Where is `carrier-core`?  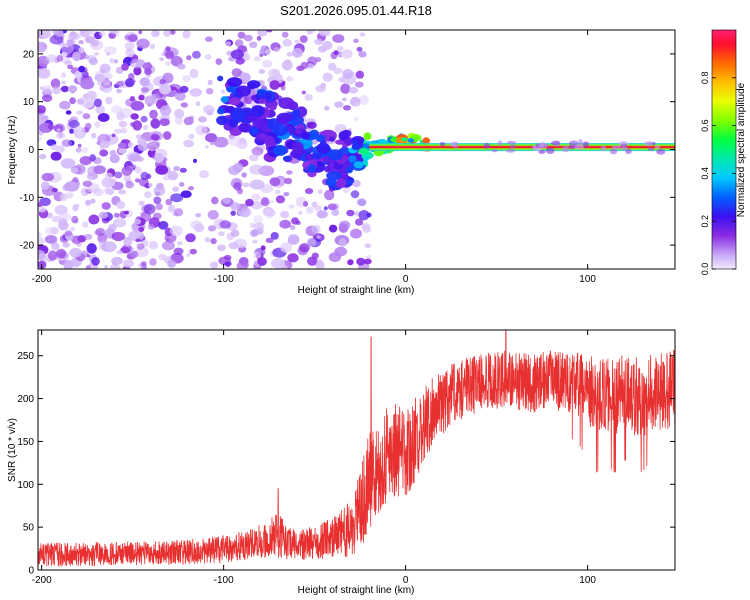
carrier-core is located at coordinates (522, 147).